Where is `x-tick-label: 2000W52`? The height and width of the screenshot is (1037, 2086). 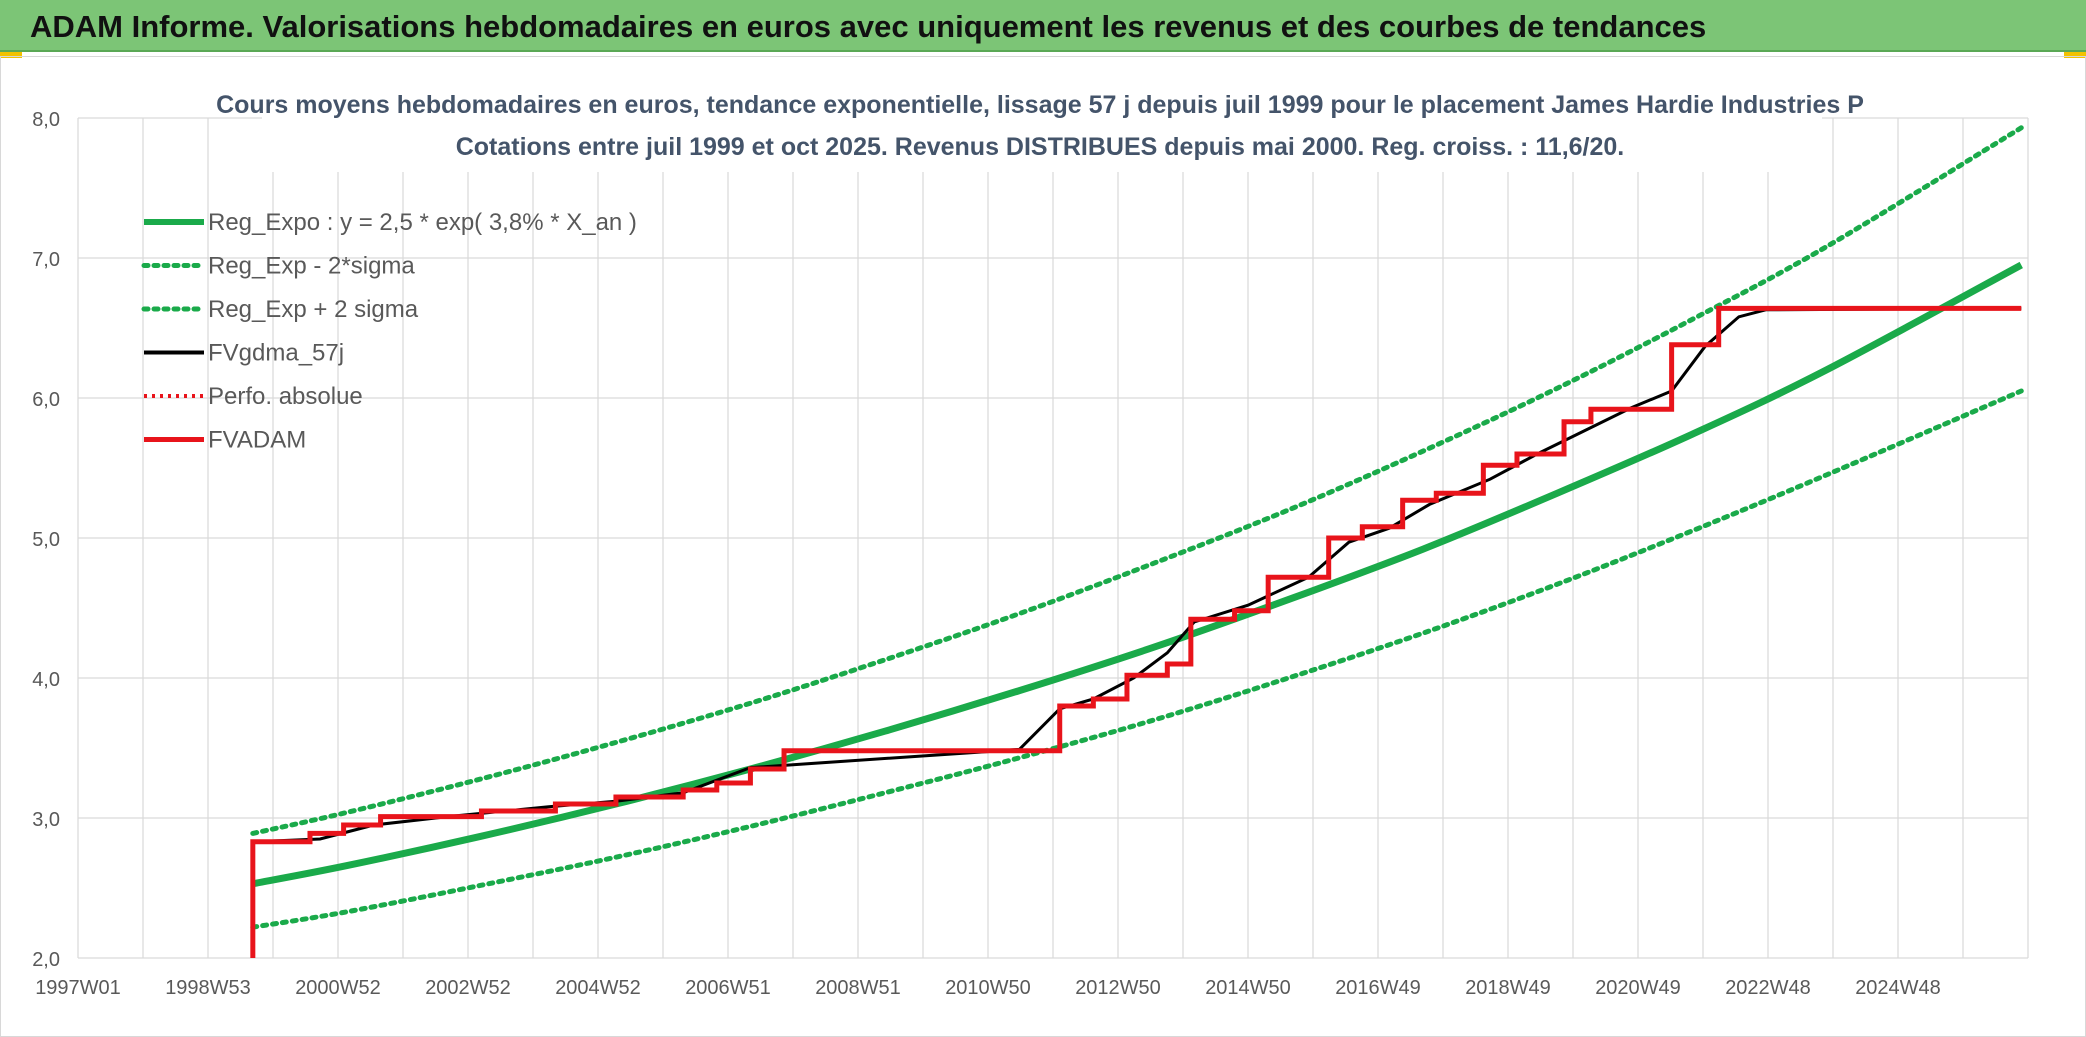 x-tick-label: 2000W52 is located at coordinates (338, 988).